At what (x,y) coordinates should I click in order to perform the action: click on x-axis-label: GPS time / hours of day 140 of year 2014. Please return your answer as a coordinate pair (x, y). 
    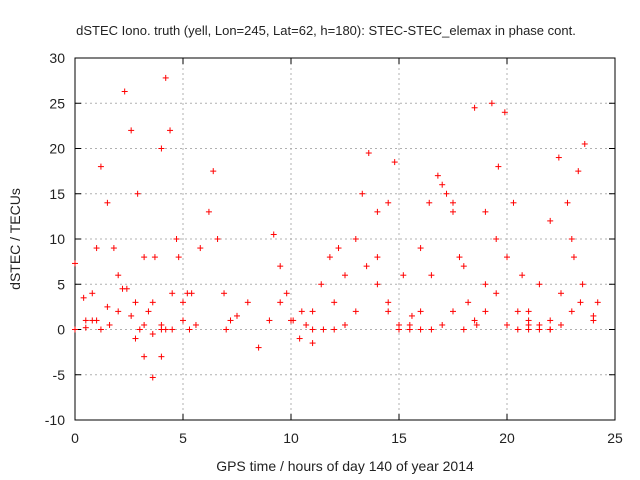
    Looking at the image, I should click on (345, 466).